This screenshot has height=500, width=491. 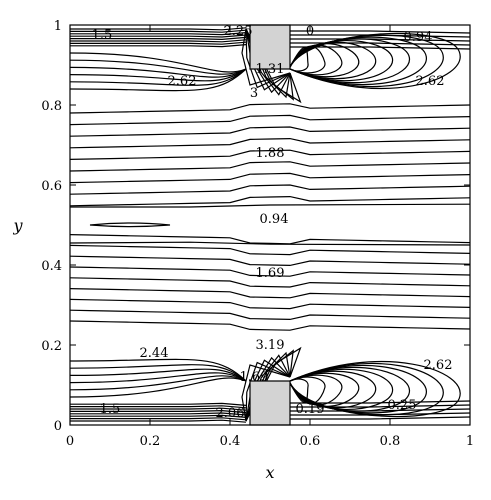 I want to click on contour-label-14: 1.69, so click(x=254, y=377).